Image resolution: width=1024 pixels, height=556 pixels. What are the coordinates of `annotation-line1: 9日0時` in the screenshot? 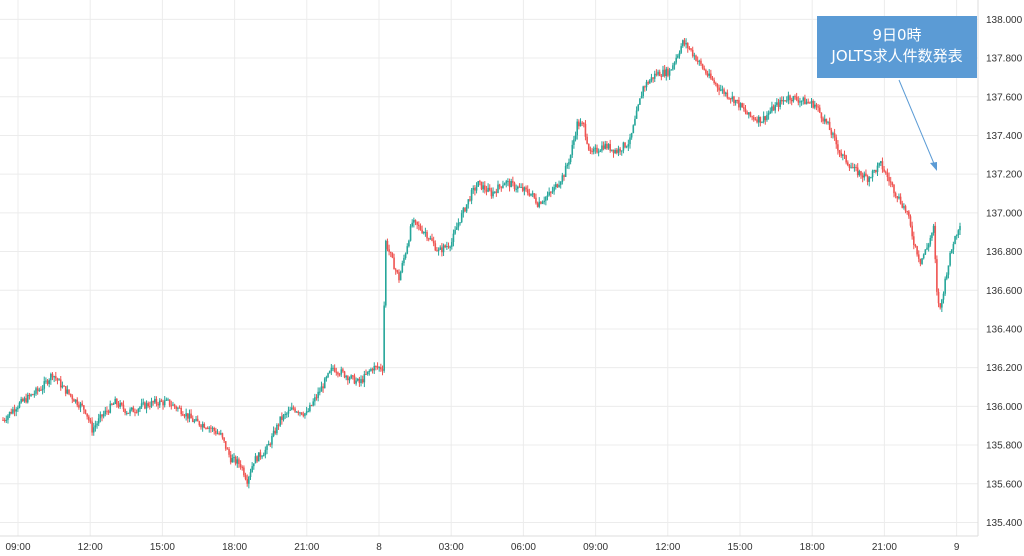 It's located at (897, 35).